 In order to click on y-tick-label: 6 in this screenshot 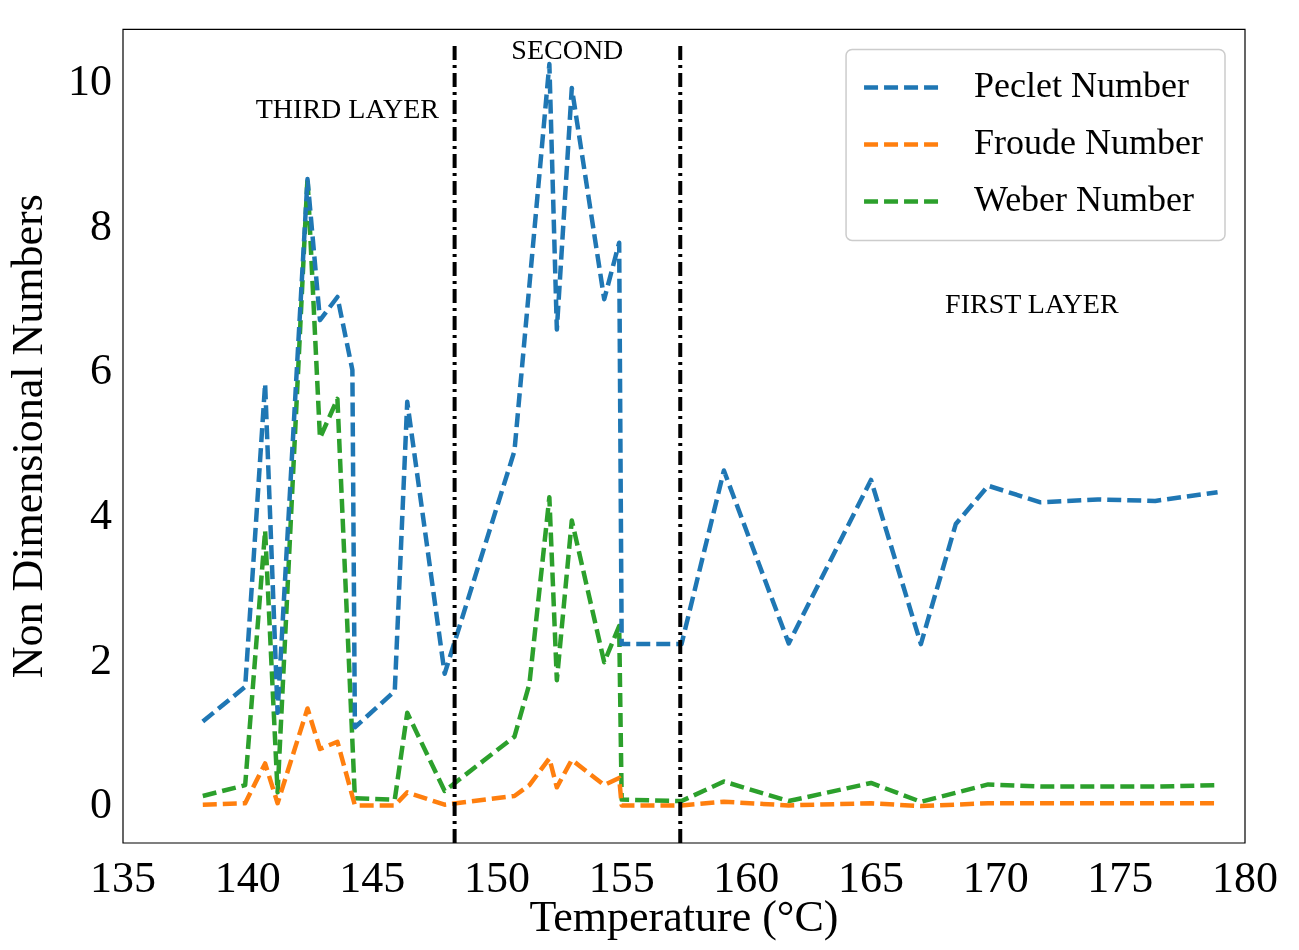, I will do `click(101, 370)`.